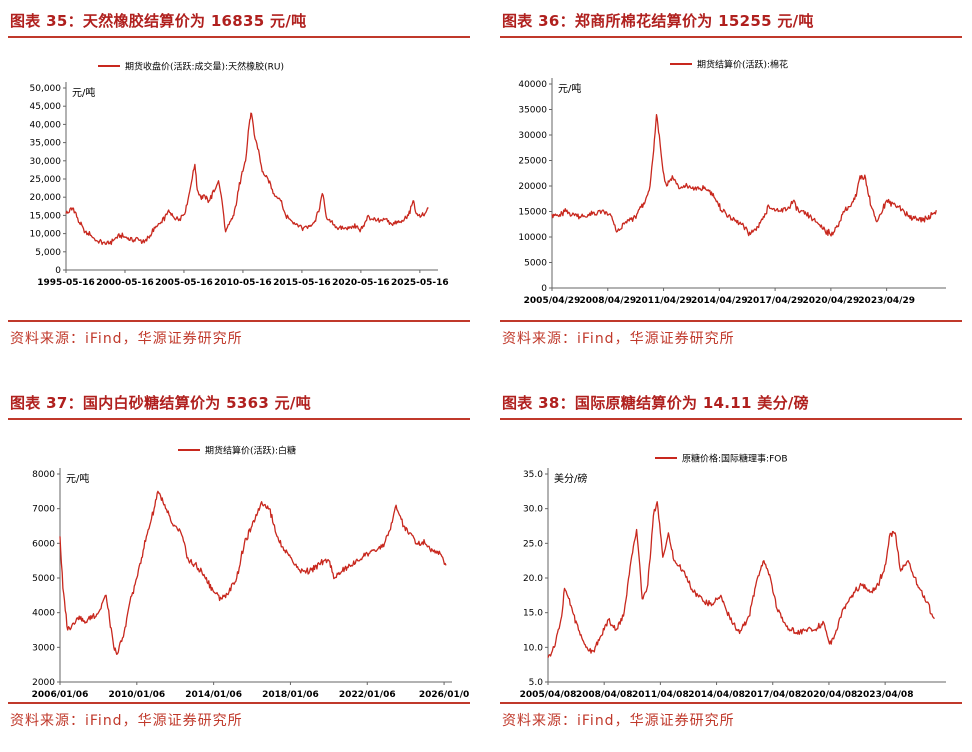 The image size is (972, 752). Describe the element at coordinates (43, 510) in the screenshot. I see `y-tick-label: 7000` at that location.